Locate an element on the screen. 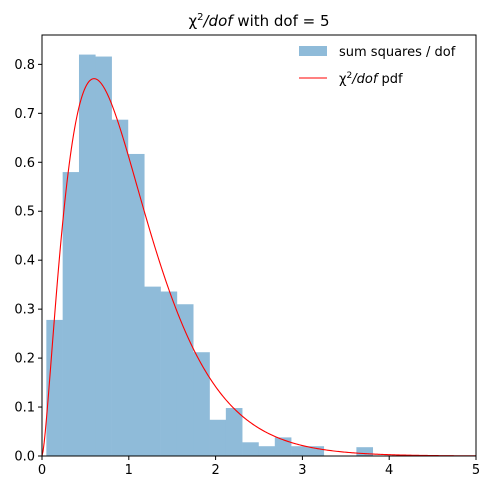  y-tick-label: 0.7 is located at coordinates (24, 114).